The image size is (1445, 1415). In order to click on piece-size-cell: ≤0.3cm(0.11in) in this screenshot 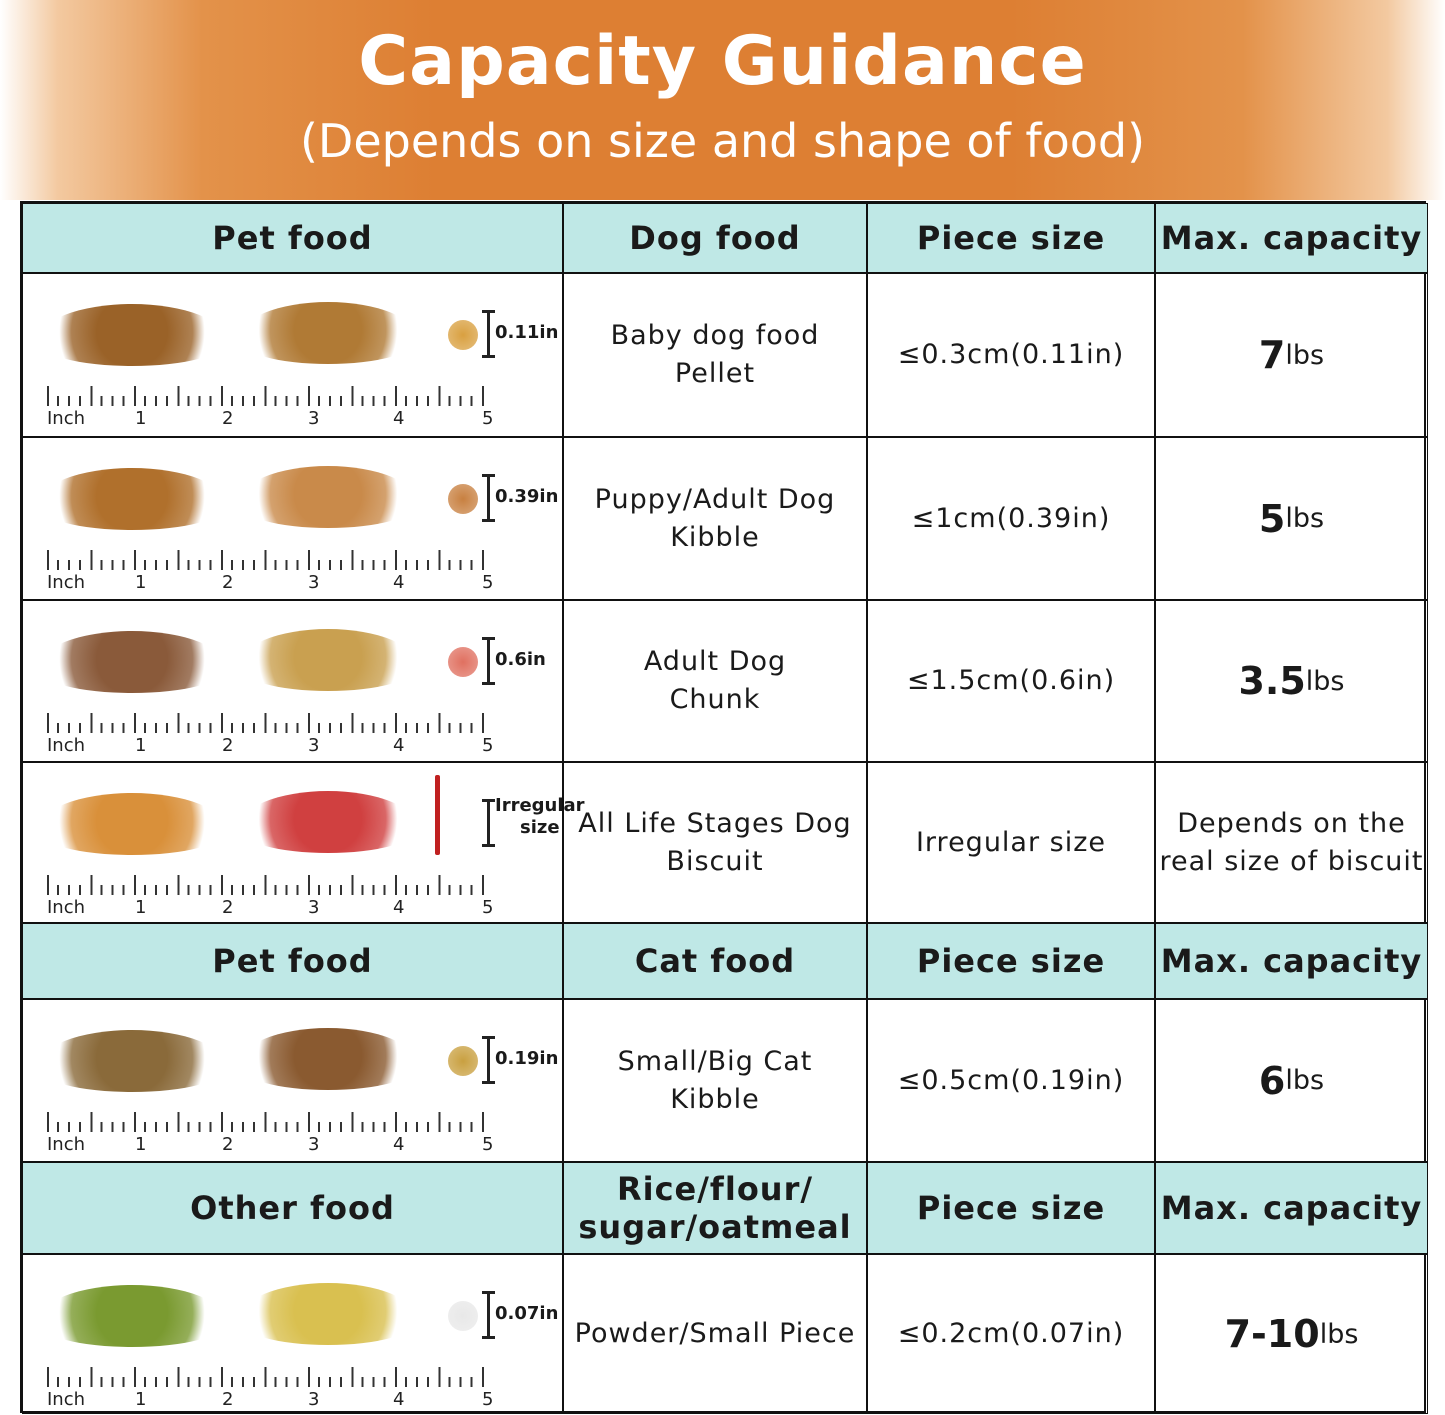, I will do `click(1011, 355)`.